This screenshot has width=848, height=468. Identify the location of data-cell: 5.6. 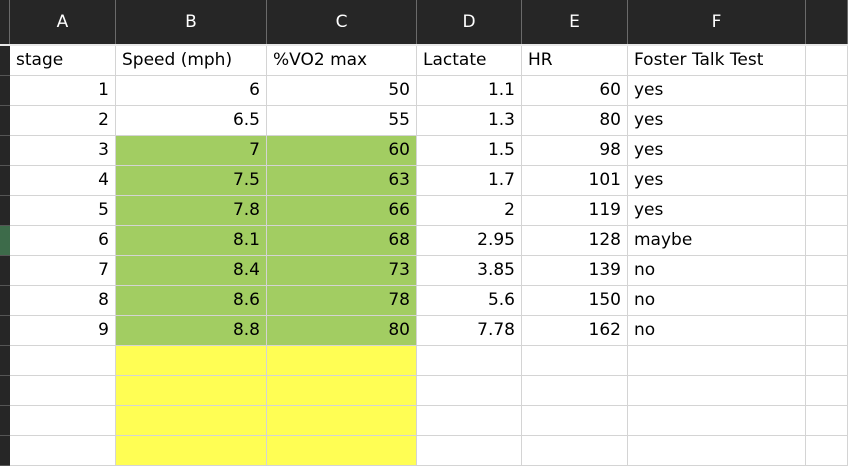
(469, 301).